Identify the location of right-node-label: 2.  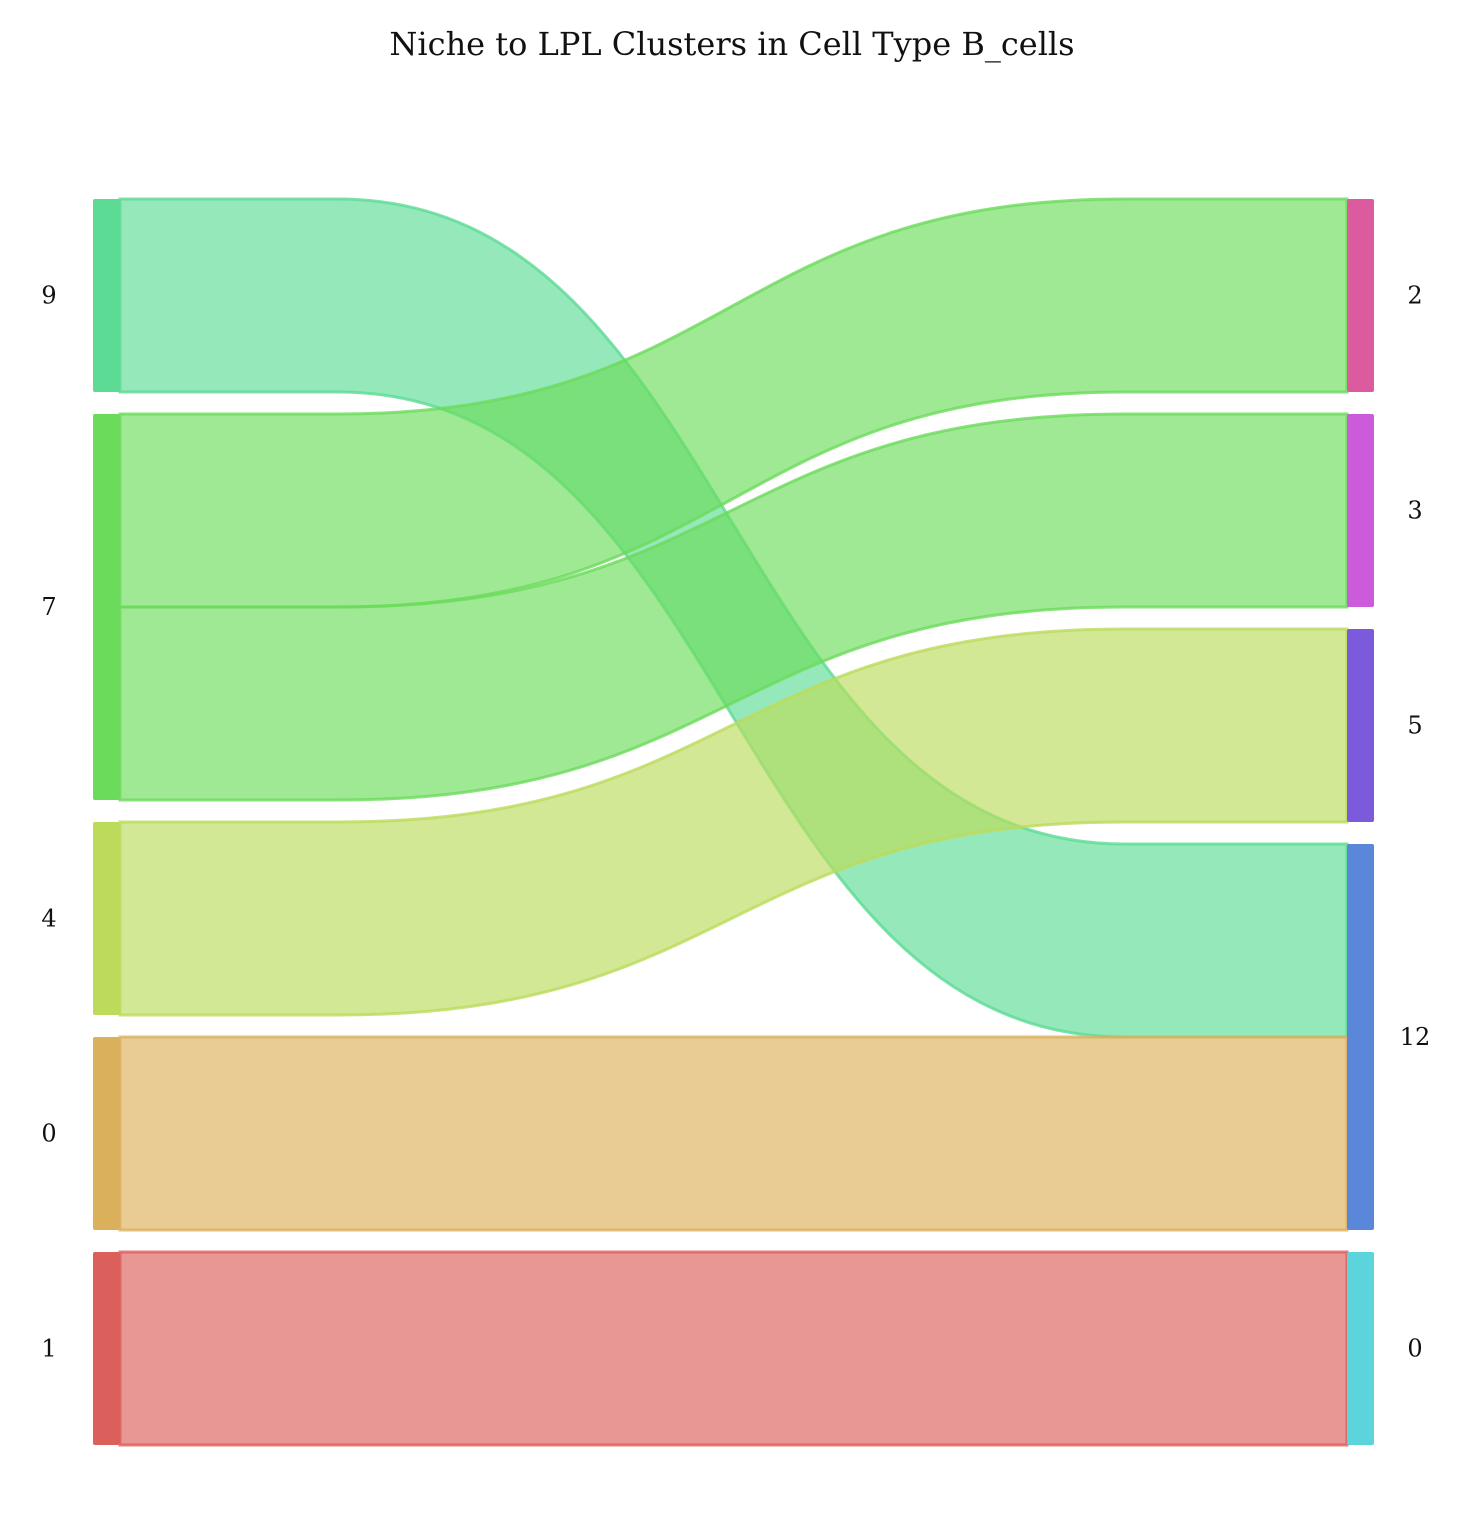
(1414, 296).